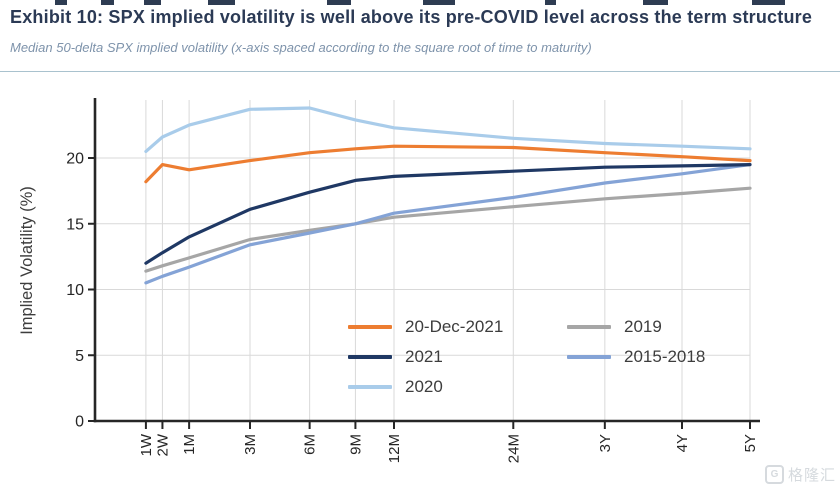  Describe the element at coordinates (605, 443) in the screenshot. I see `x-tick-label: 3Y` at that location.